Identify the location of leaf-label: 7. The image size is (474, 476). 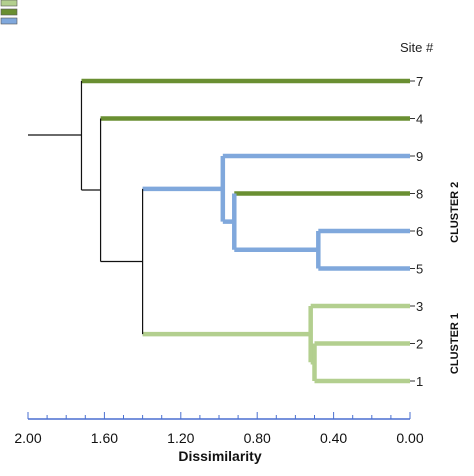
(419, 81).